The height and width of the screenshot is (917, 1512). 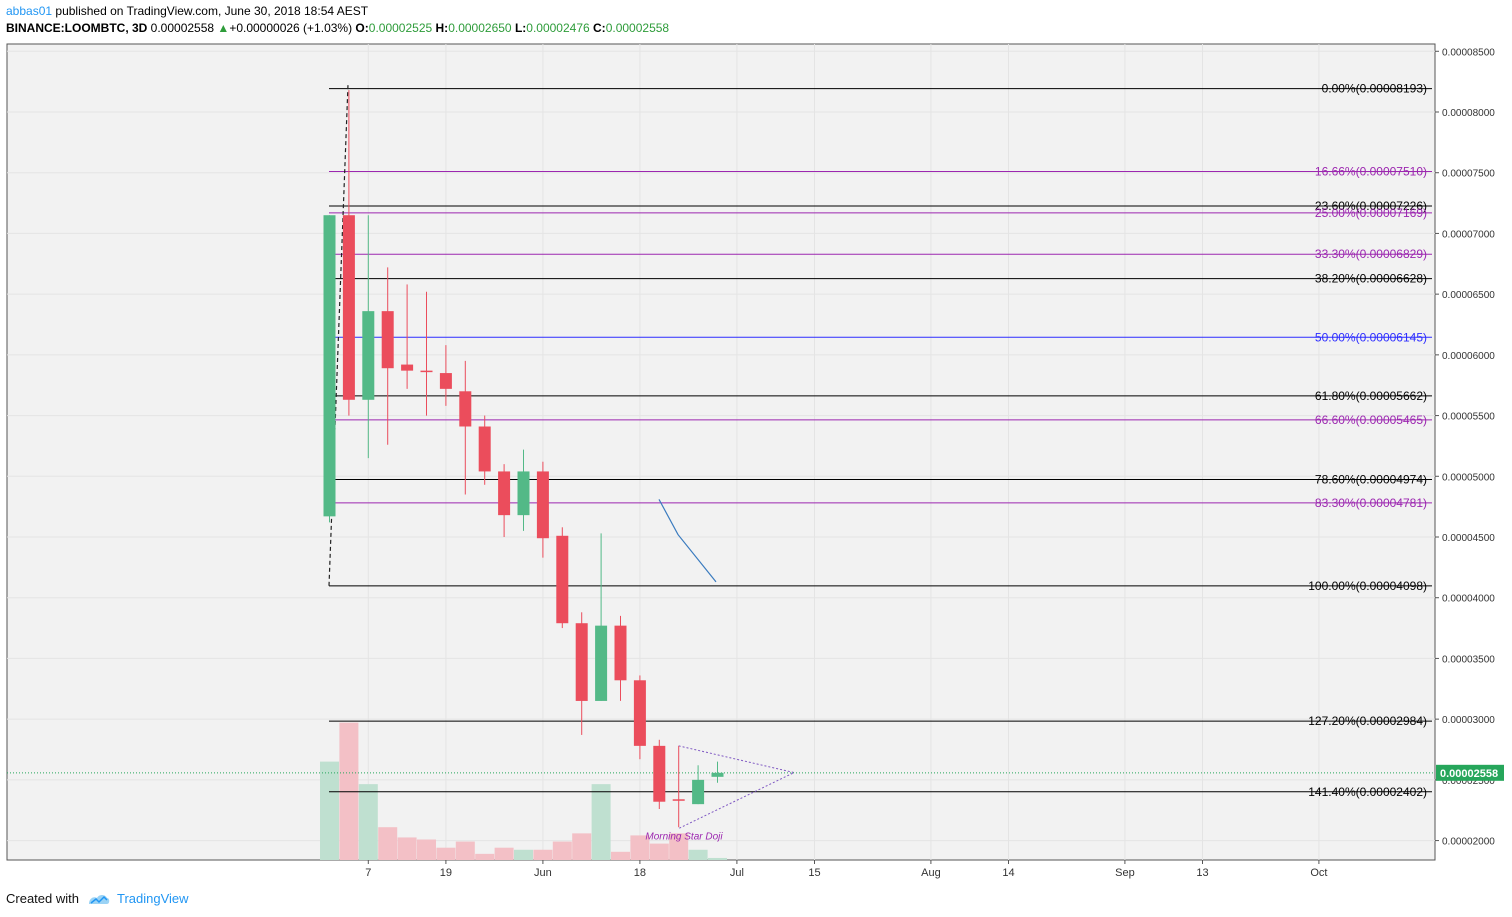 I want to click on pattern-annotation: Morning Star Doji, so click(x=684, y=836).